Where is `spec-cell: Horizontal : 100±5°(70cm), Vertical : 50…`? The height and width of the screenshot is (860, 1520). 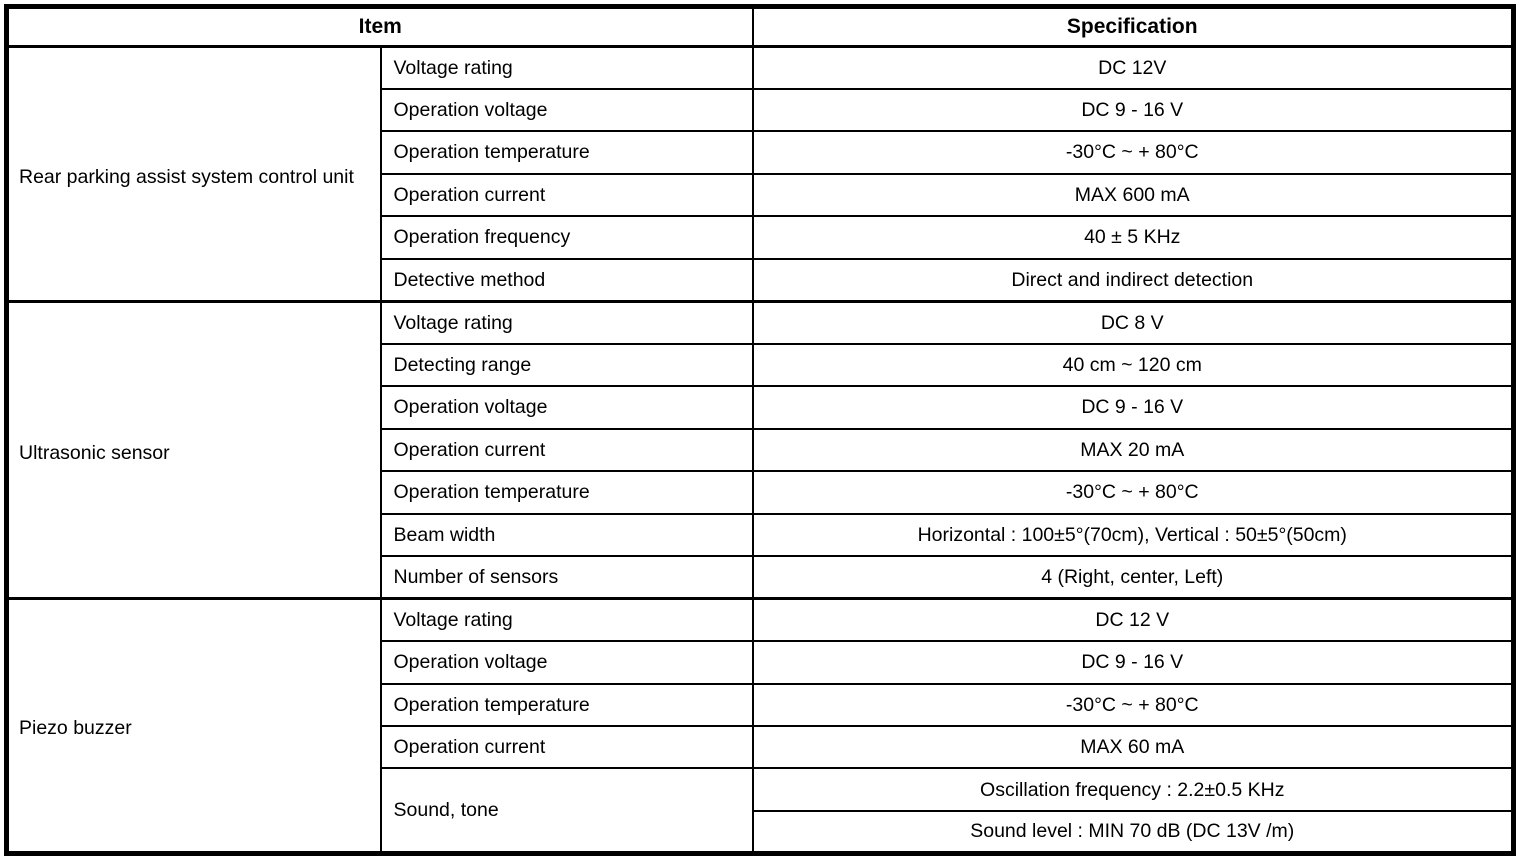
spec-cell: Horizontal : 100±5°(70cm), Vertical : 50… is located at coordinates (1133, 535).